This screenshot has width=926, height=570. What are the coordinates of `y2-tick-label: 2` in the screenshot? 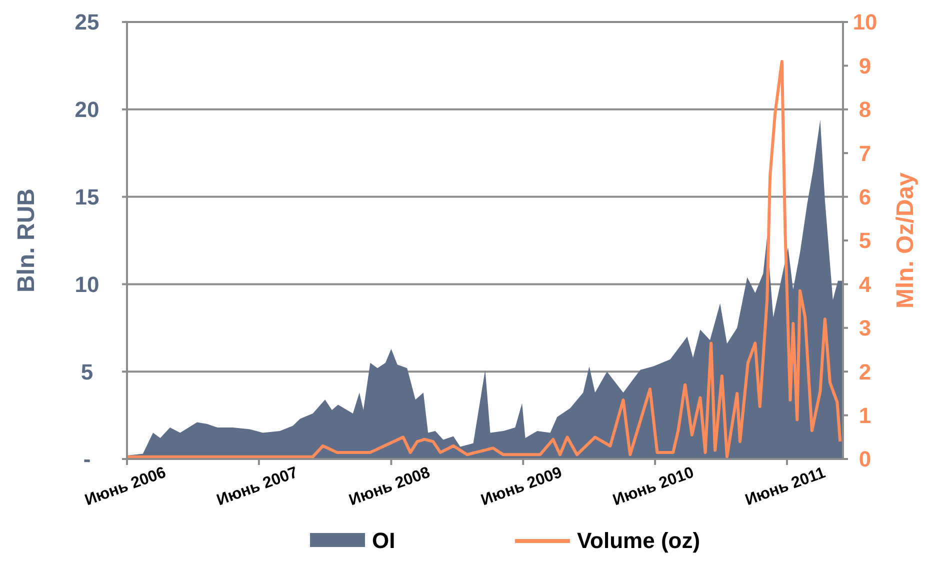 It's located at (865, 371).